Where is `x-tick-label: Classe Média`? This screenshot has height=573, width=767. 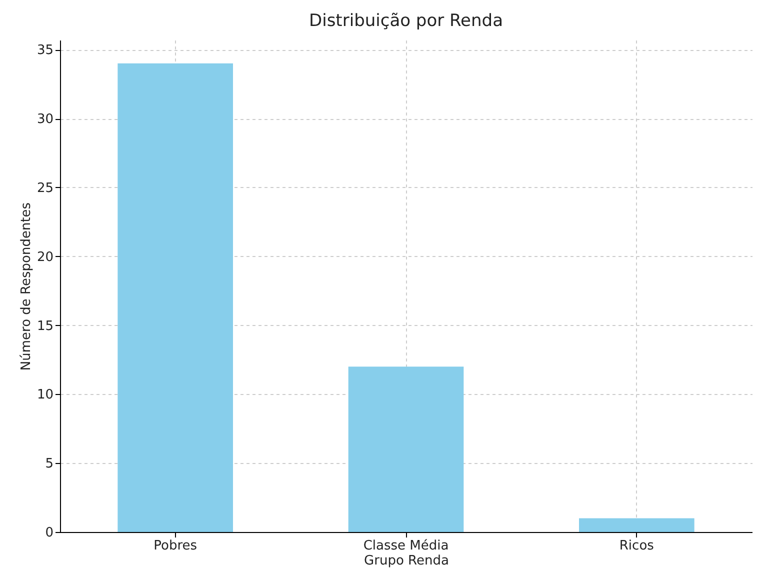
x-tick-label: Classe Média is located at coordinates (406, 546).